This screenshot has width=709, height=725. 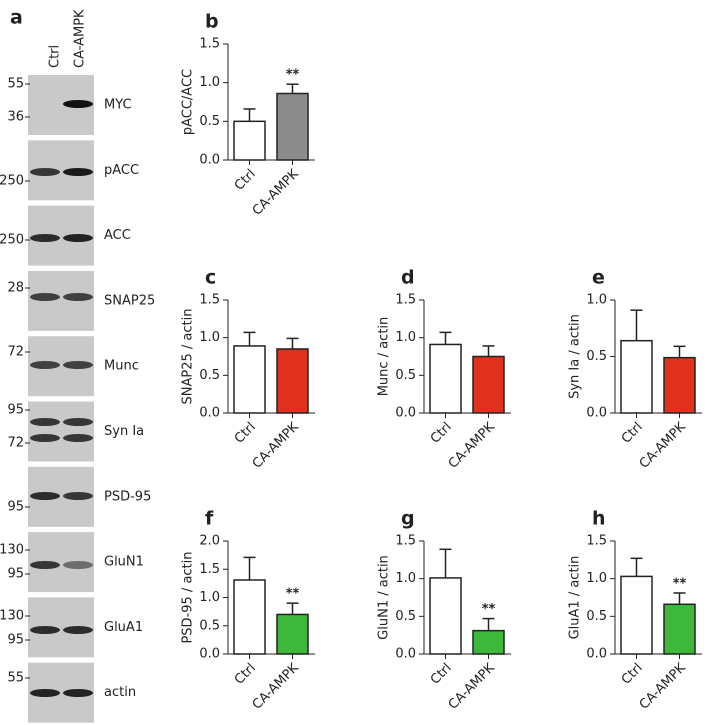 I want to click on panel-label: f, so click(x=209, y=519).